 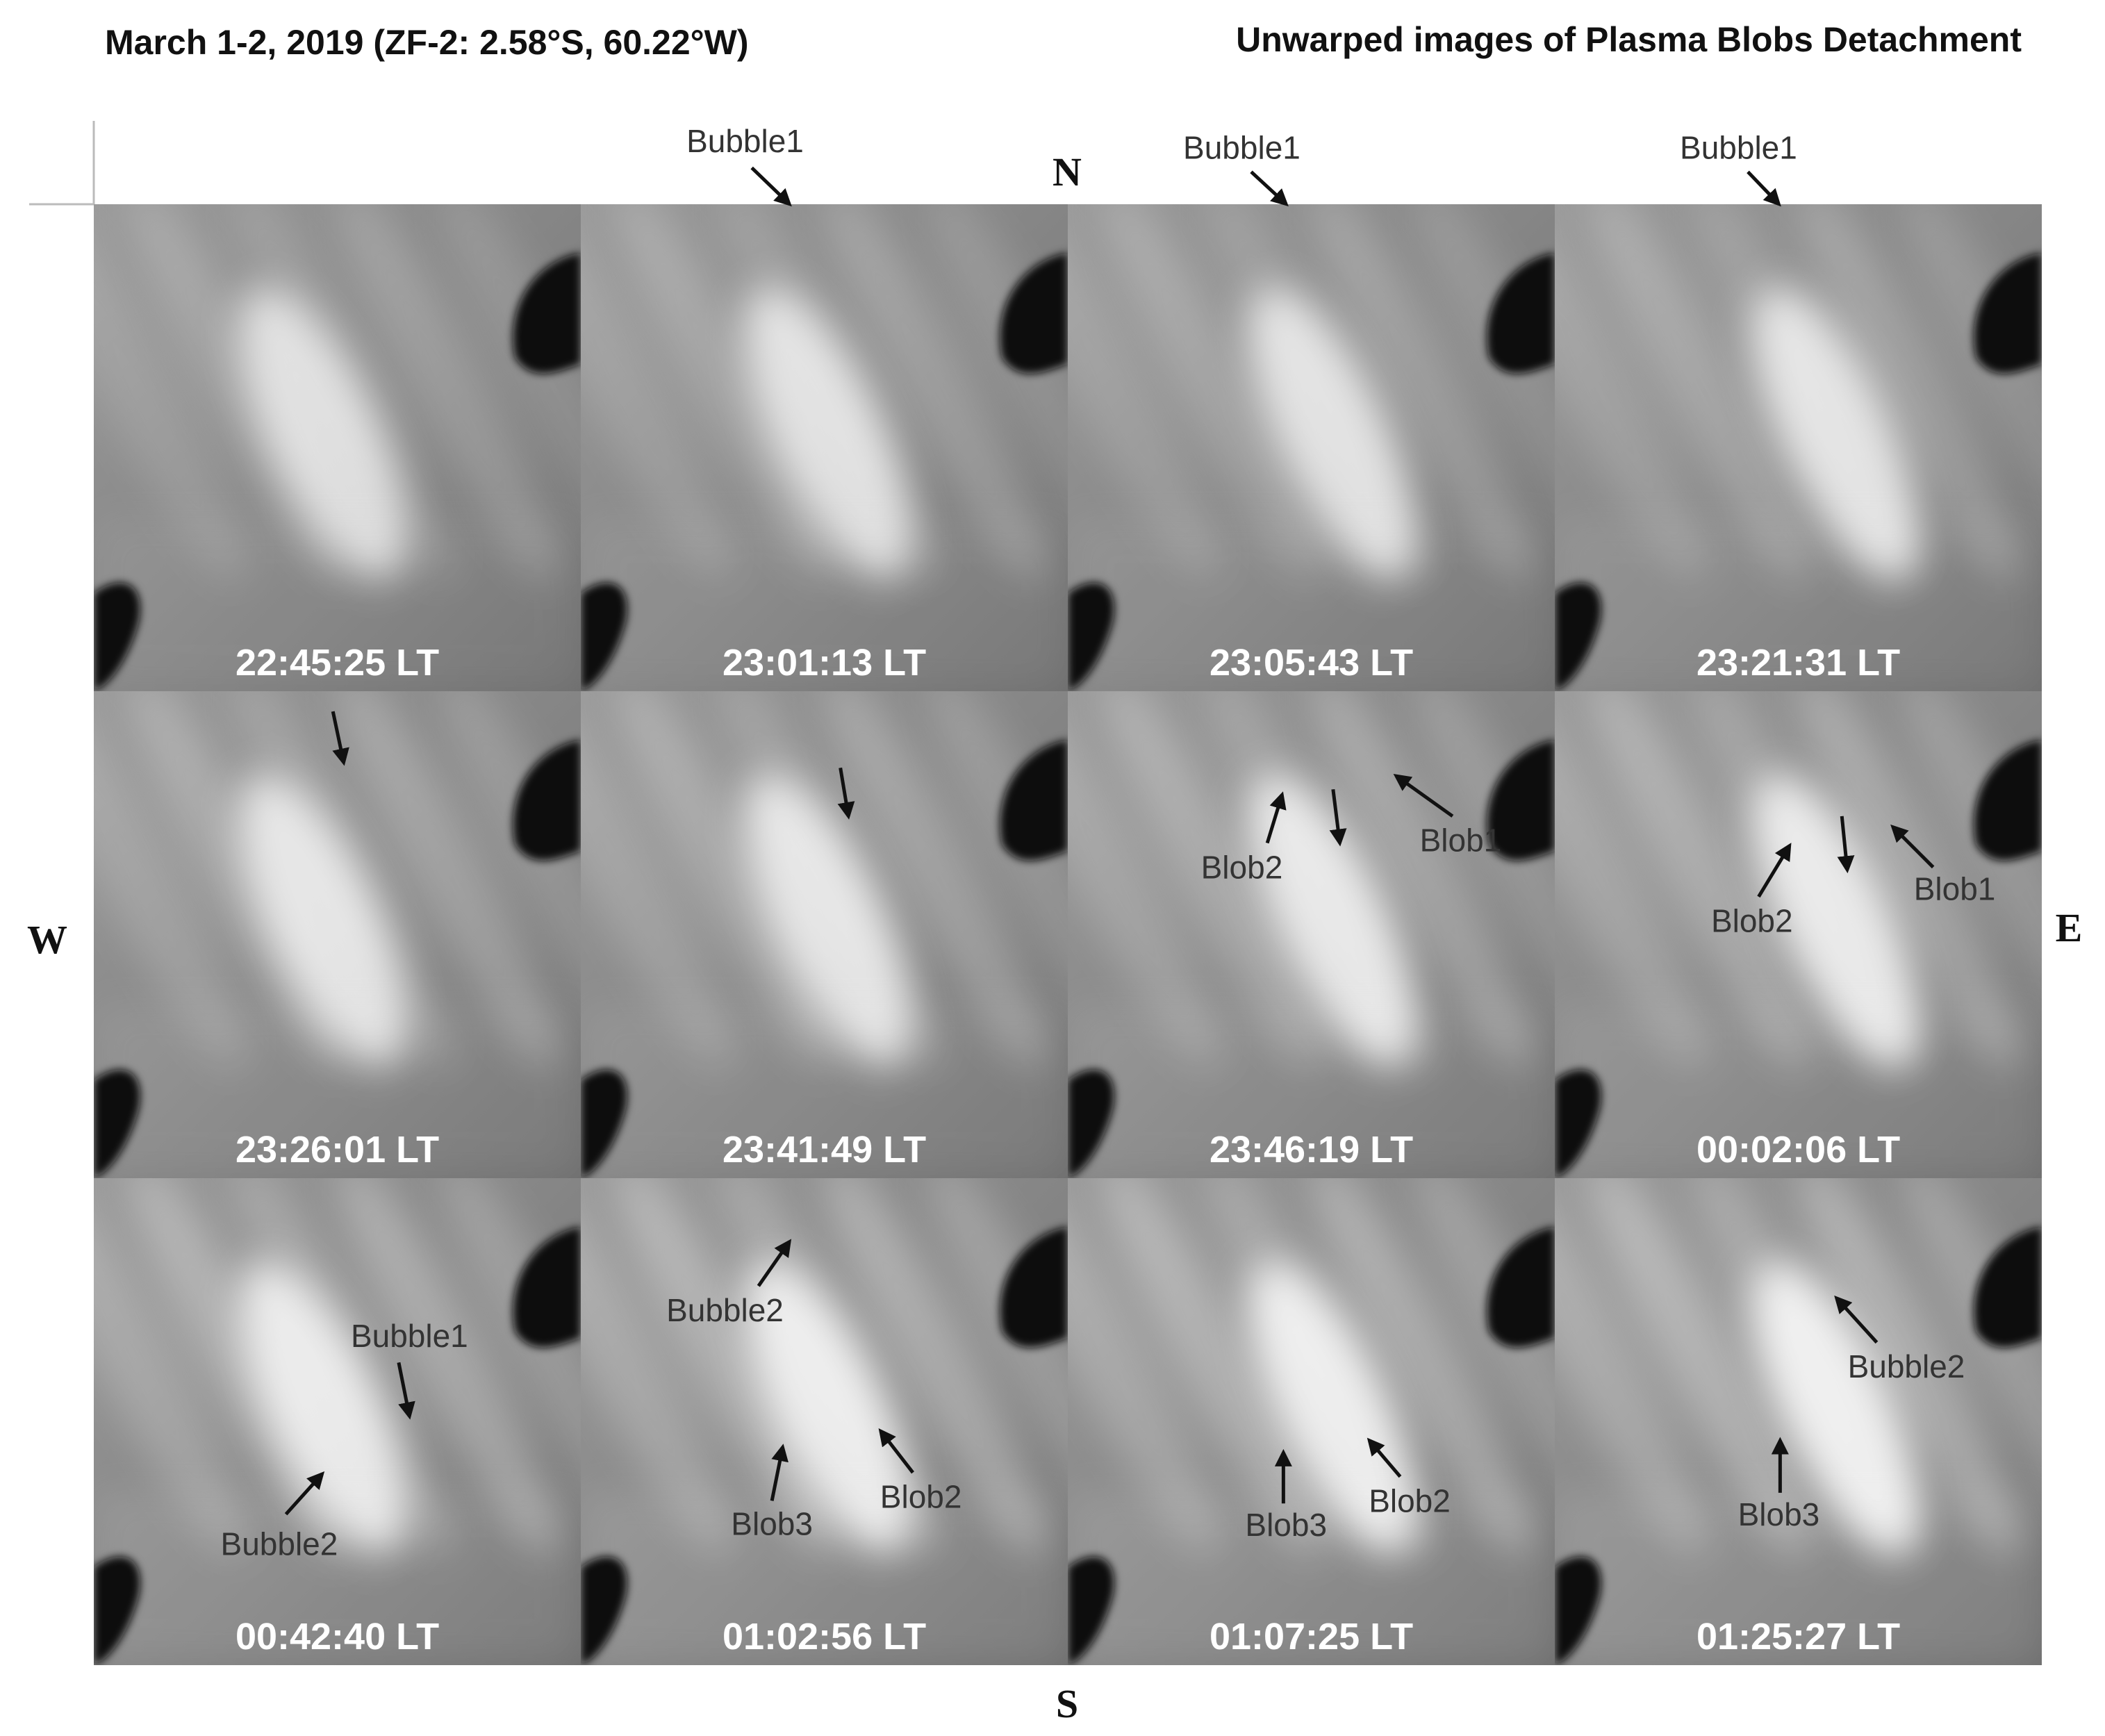 I want to click on sky-image: 23:05:43 LT, so click(x=1311, y=447).